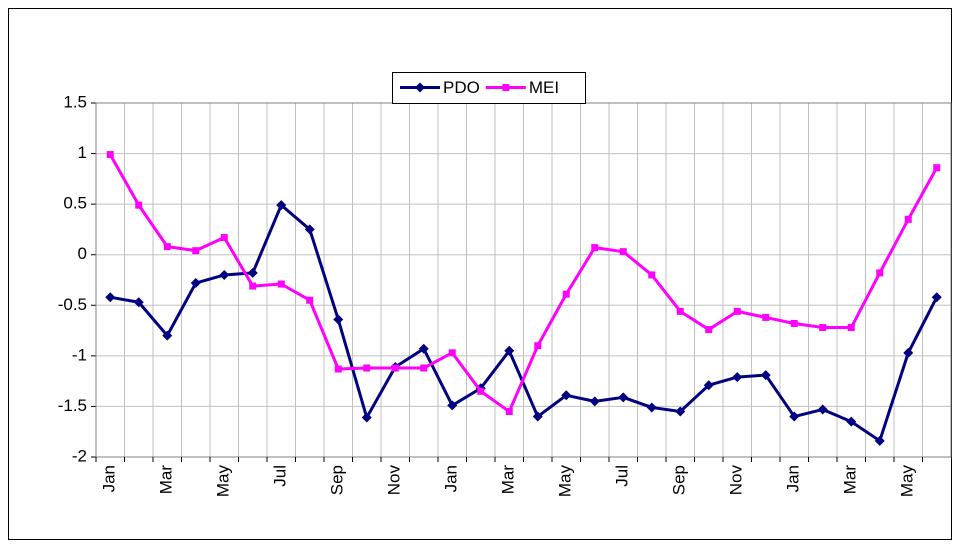  I want to click on y-tick-label: 1.5, so click(75, 101).